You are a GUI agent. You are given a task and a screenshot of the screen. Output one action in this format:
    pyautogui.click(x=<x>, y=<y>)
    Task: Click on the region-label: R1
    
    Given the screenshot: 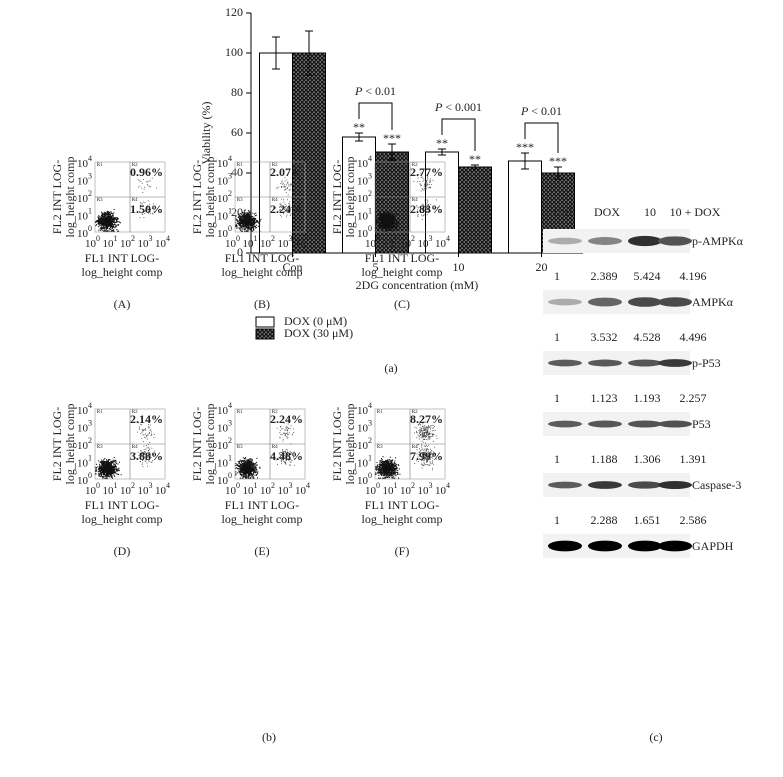 What is the action you would take?
    pyautogui.click(x=380, y=165)
    